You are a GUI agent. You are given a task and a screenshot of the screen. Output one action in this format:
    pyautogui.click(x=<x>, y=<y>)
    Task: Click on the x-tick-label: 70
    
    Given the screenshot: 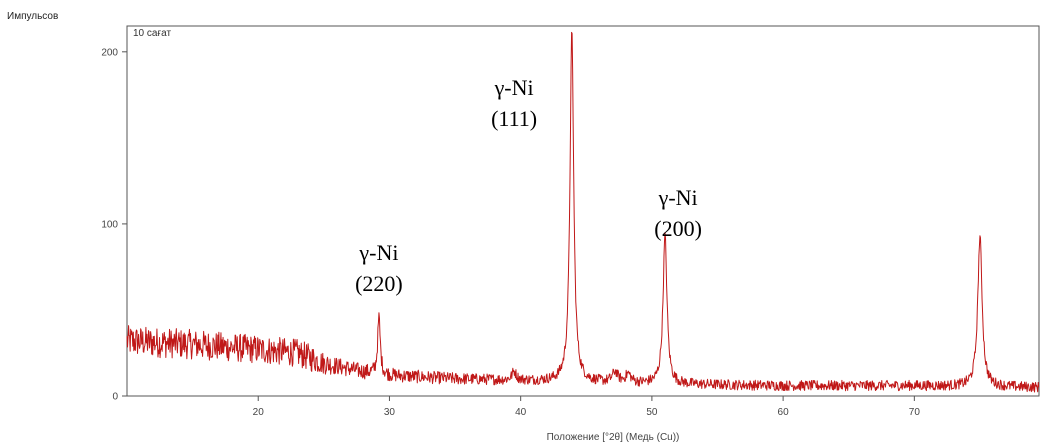 What is the action you would take?
    pyautogui.click(x=915, y=412)
    